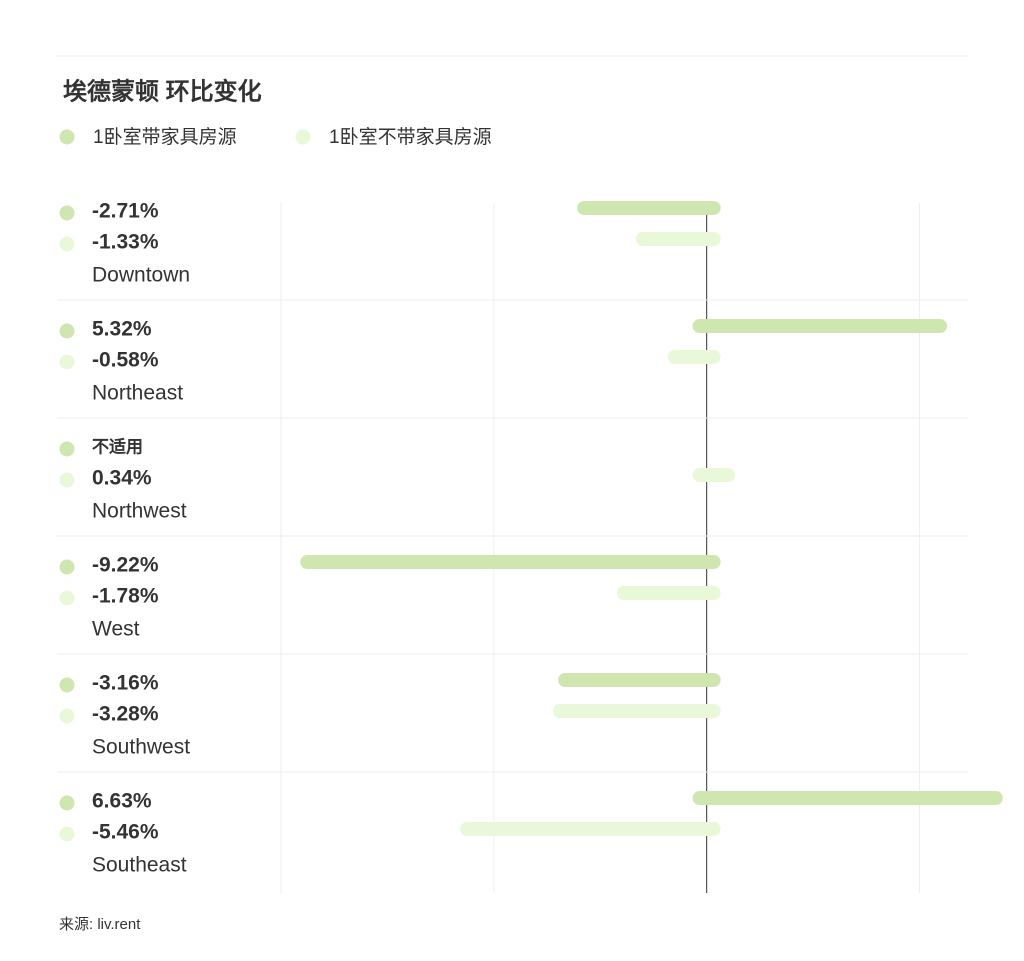 The width and height of the screenshot is (1024, 961). Describe the element at coordinates (125, 211) in the screenshot. I see `value-label: -2.71%` at that location.